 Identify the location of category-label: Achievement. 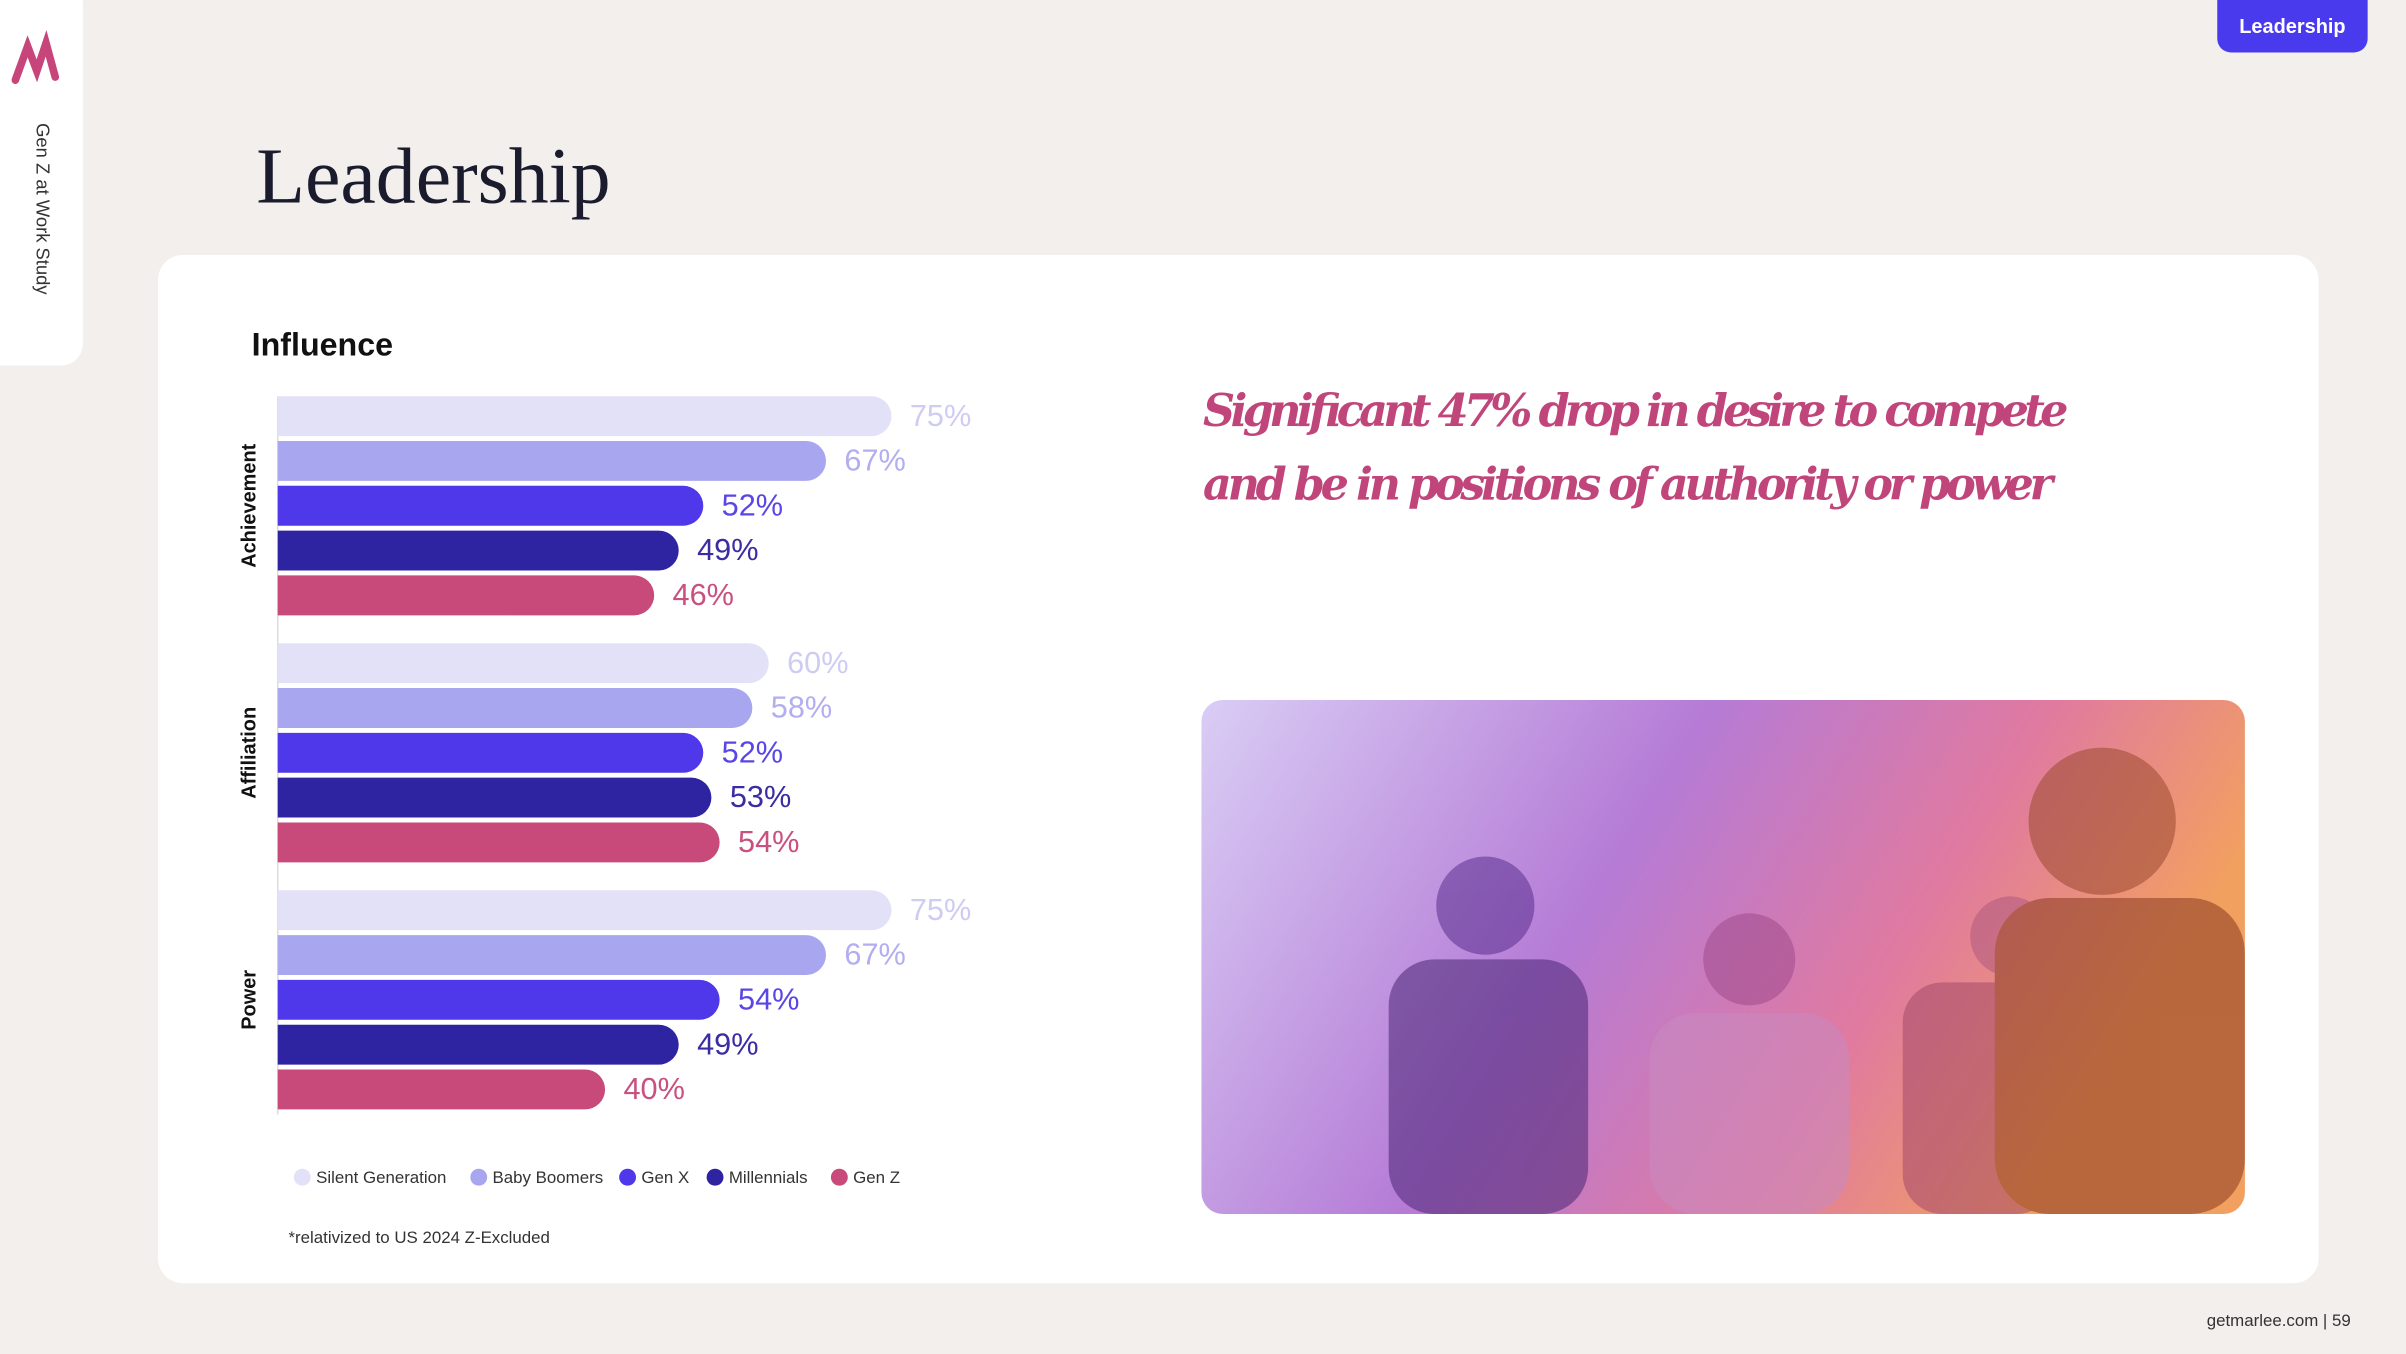
(249, 505).